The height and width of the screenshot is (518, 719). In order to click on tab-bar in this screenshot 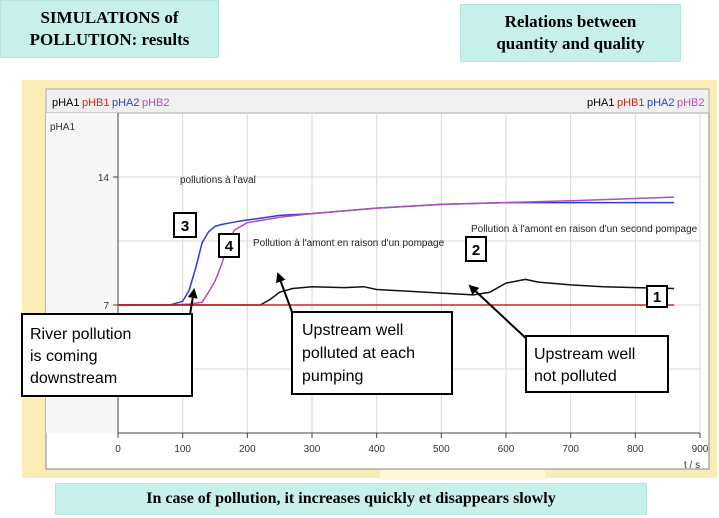, I will do `click(377, 101)`.